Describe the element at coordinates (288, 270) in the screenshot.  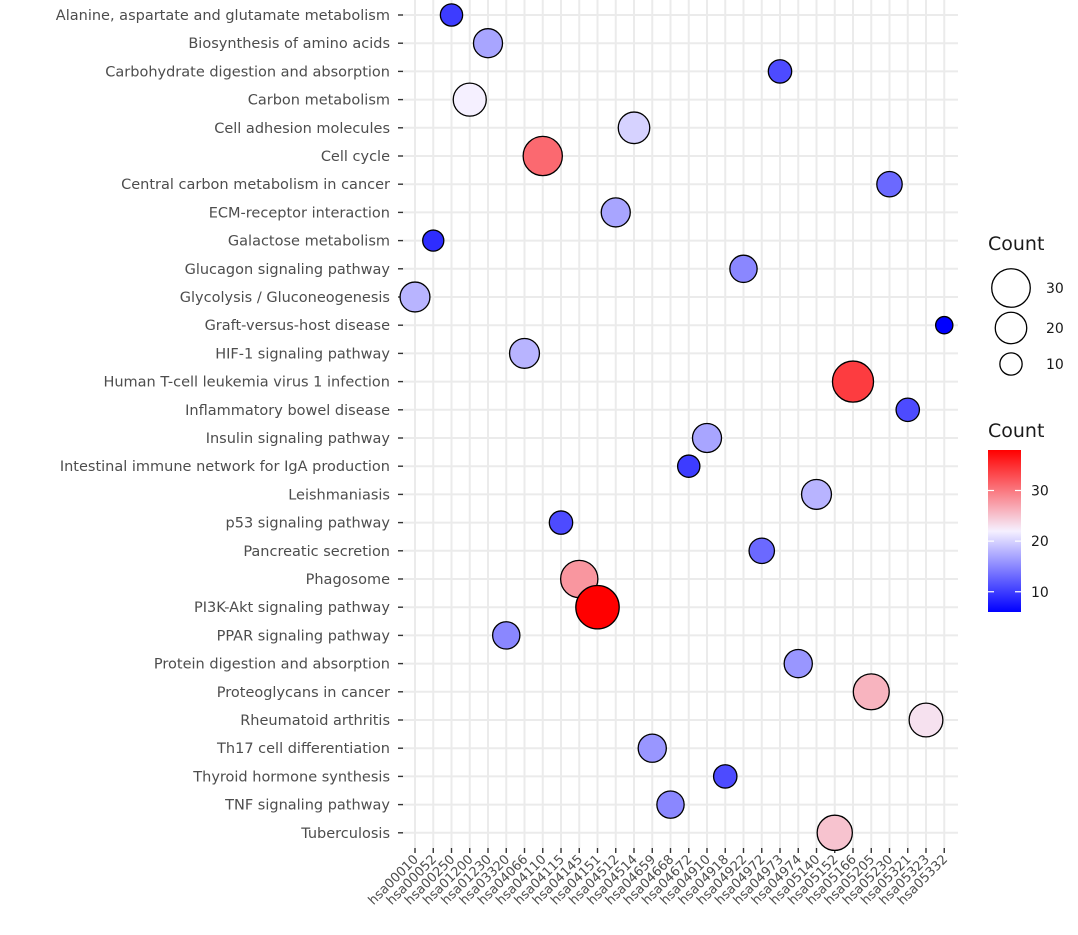
I see `y-tick-label: Glucagon signaling pathway` at that location.